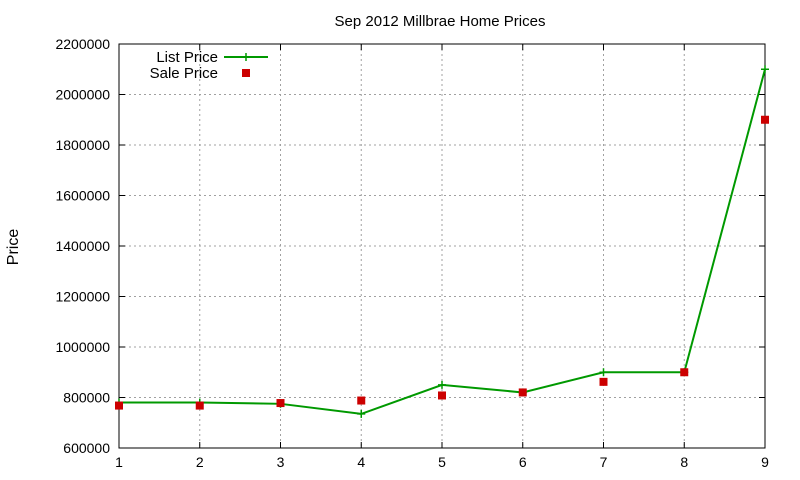 The image size is (800, 480). What do you see at coordinates (82, 297) in the screenshot?
I see `y-tick-label: 1200000` at bounding box center [82, 297].